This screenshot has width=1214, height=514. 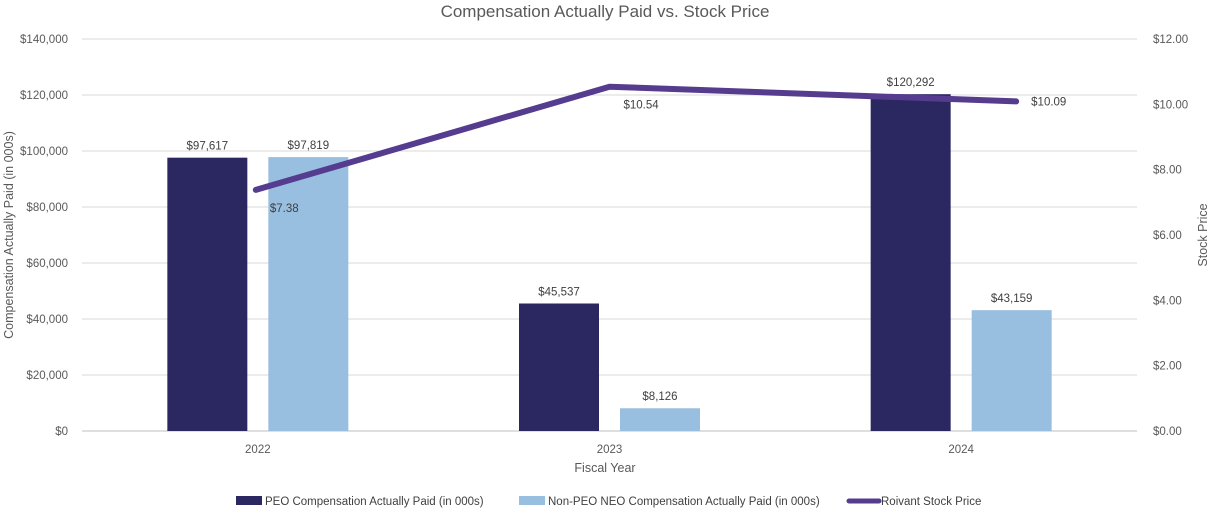 I want to click on y2-tick-label: $6.00, so click(x=1167, y=236).